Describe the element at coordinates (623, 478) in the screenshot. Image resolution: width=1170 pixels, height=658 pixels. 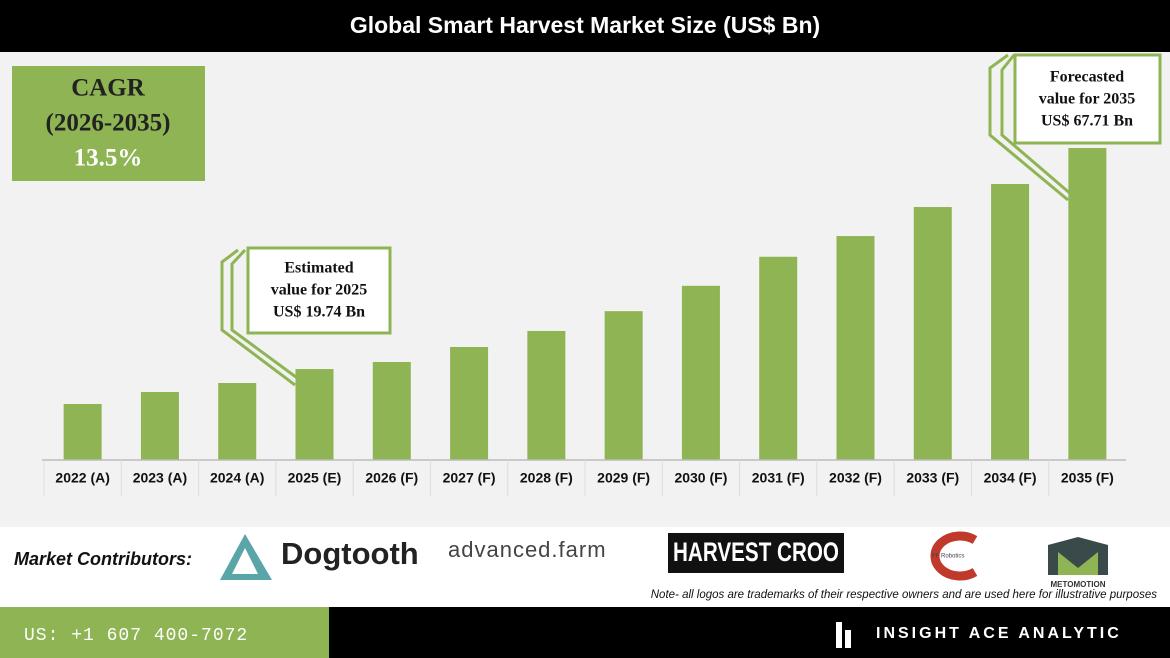
I see `x-tick-label: 2029 (F)` at that location.